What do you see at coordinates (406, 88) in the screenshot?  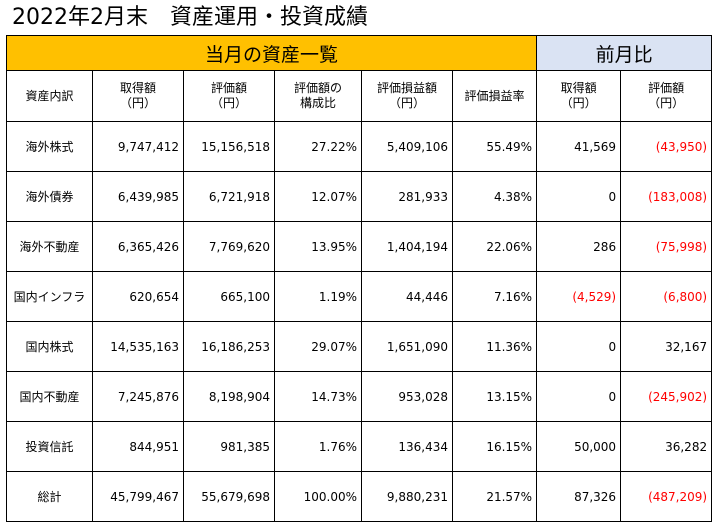 I see `header-line: 評価損益額` at bounding box center [406, 88].